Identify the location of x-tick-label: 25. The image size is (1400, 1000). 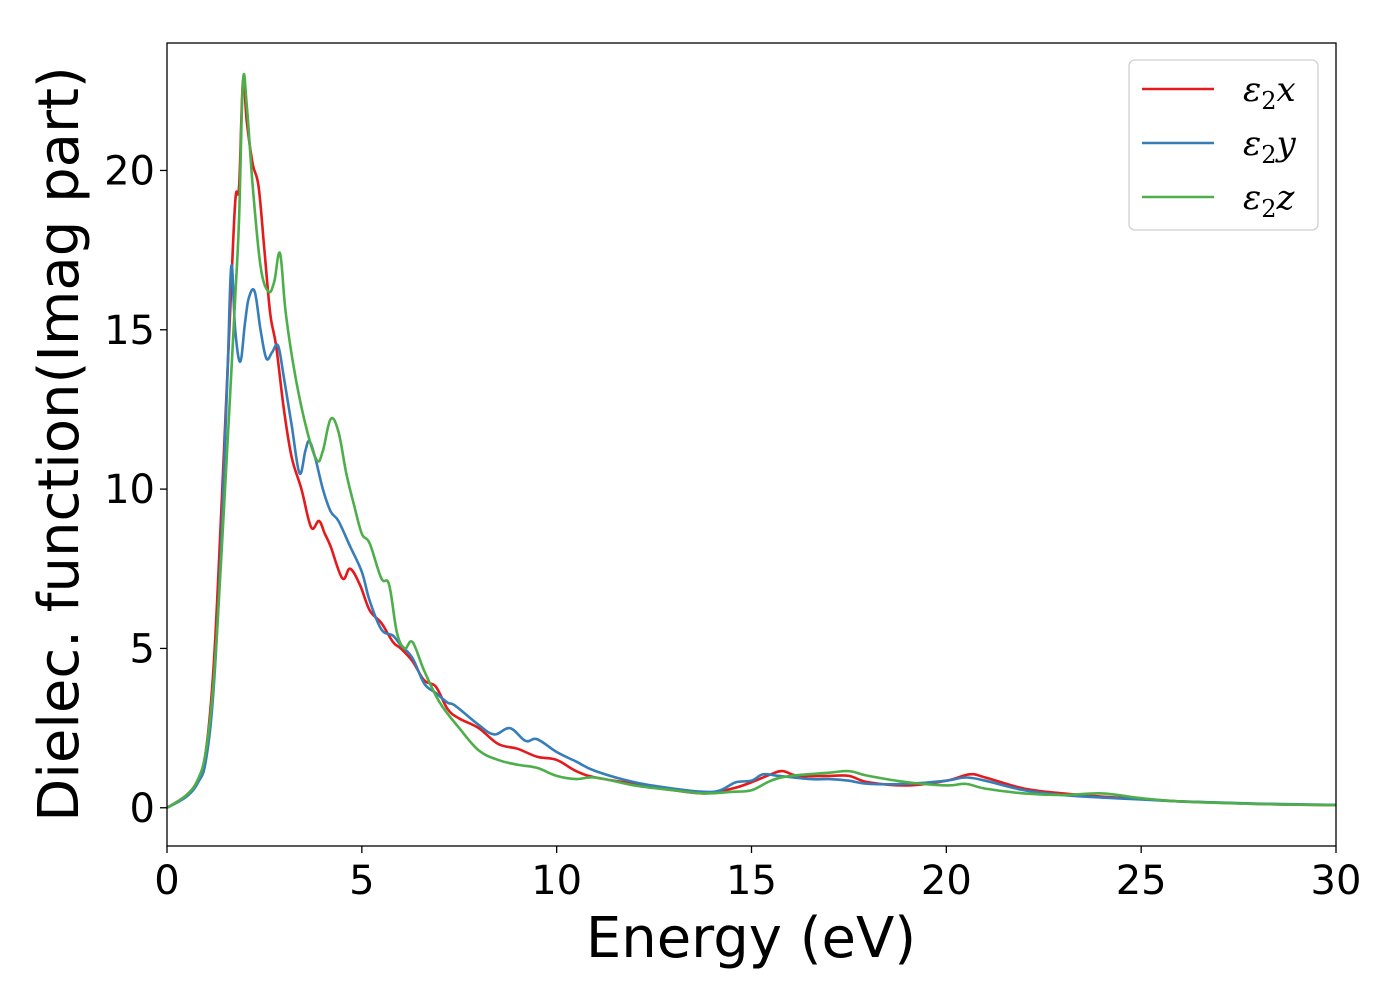
(1141, 881).